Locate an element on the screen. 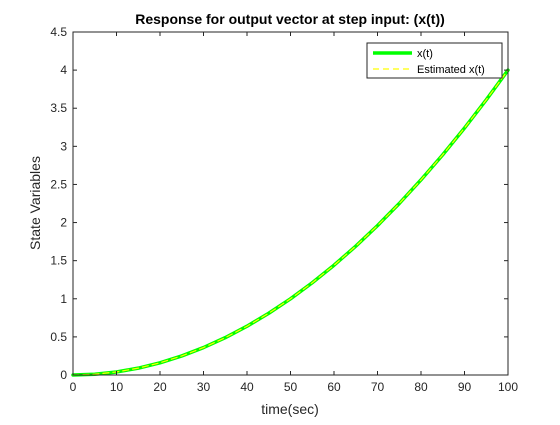 Image resolution: width=560 pixels, height=425 pixels. x-tick-label: 50 is located at coordinates (291, 387).